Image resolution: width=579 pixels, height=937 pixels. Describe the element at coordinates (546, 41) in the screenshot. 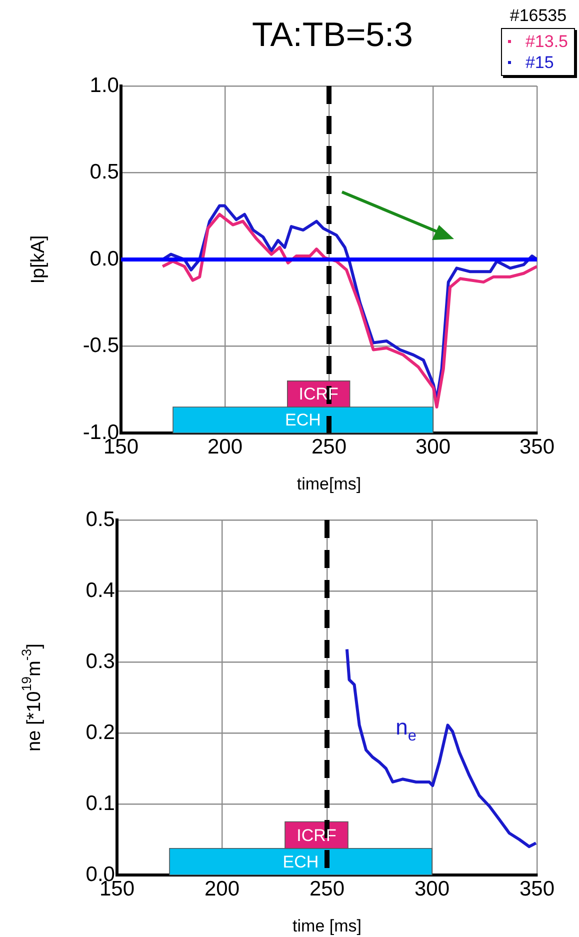

I see `legend-label: #13.5` at that location.